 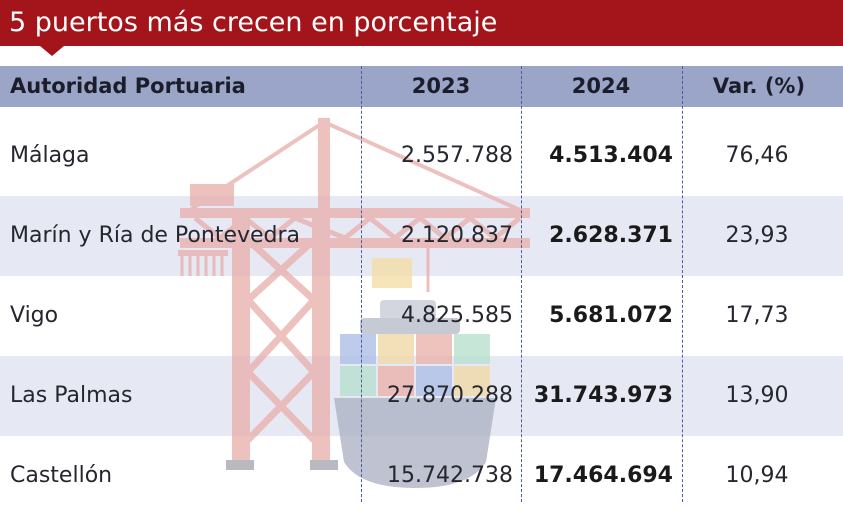 I want to click on cell-autoridad: Vigo, so click(x=34, y=315).